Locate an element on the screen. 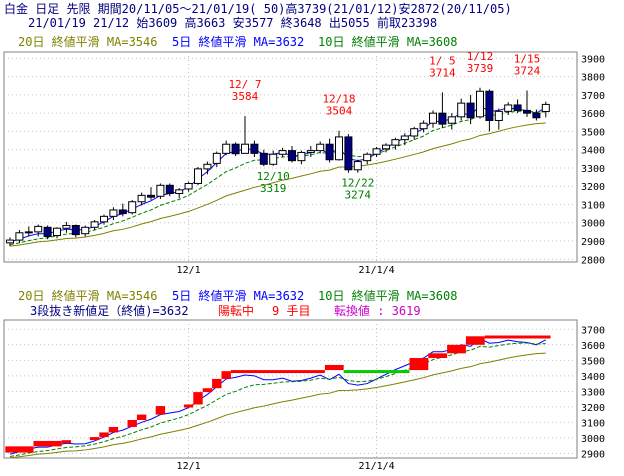 This screenshot has width=624, height=476. annotation-date: 1/ 5 is located at coordinates (442, 60).